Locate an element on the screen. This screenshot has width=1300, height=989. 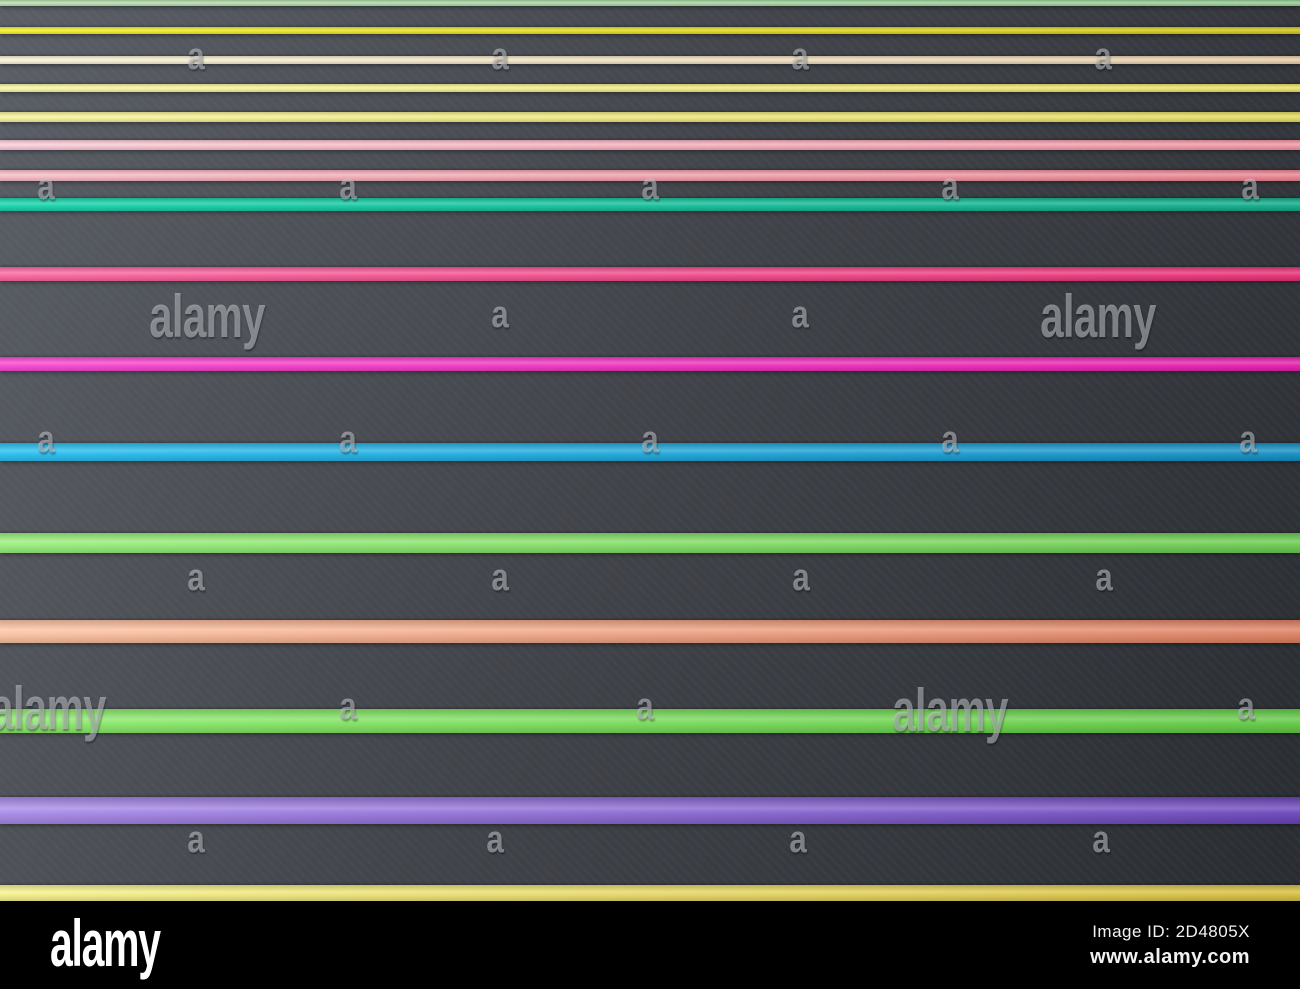
footer-meta: Image ID: 2D4805X www.alamy.com is located at coordinates (1170, 945).